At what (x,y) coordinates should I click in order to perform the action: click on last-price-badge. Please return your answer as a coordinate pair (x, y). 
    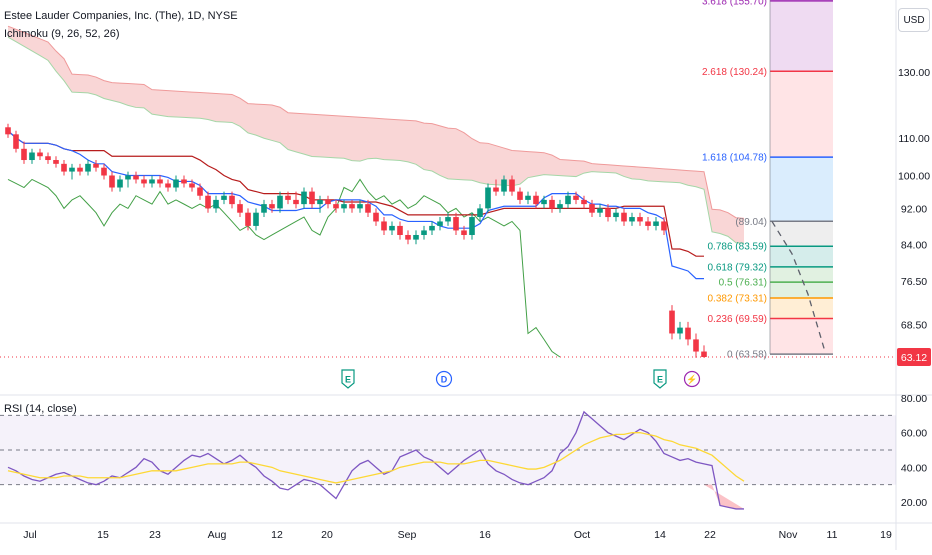
    Looking at the image, I should click on (914, 357).